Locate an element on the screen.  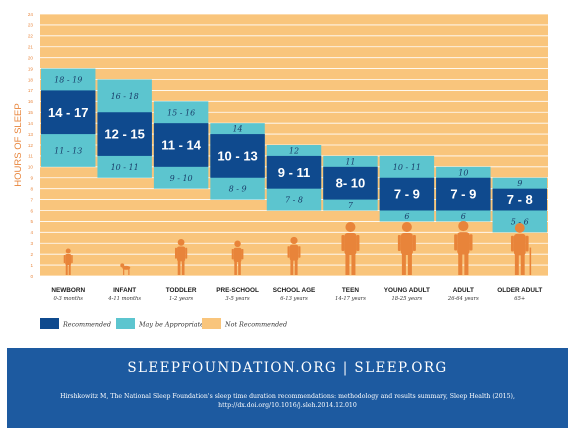
y-tick-label: 8 is located at coordinates (31, 188).